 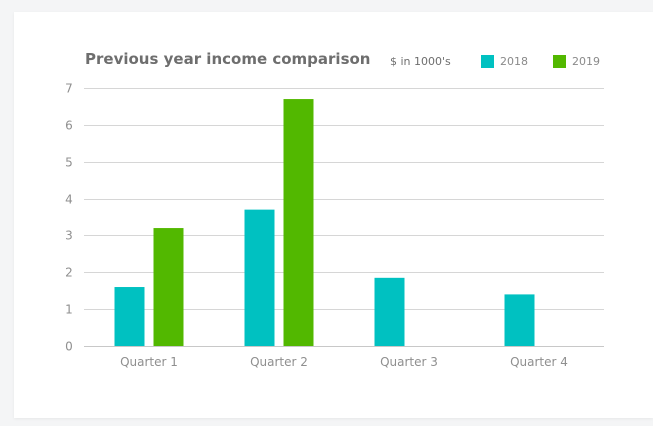 I want to click on bar-2018-q2, so click(x=259, y=277).